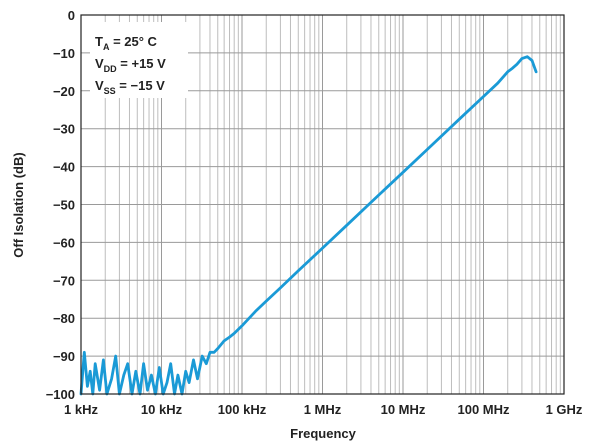 The width and height of the screenshot is (589, 447). What do you see at coordinates (64, 205) in the screenshot?
I see `y-tick-label: −50` at bounding box center [64, 205].